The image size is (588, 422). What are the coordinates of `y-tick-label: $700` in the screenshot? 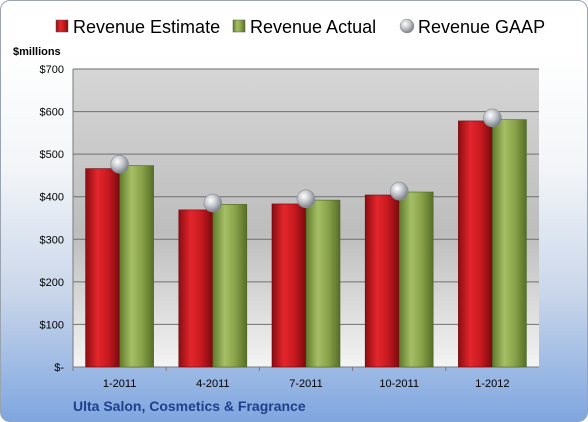 It's located at (52, 70).